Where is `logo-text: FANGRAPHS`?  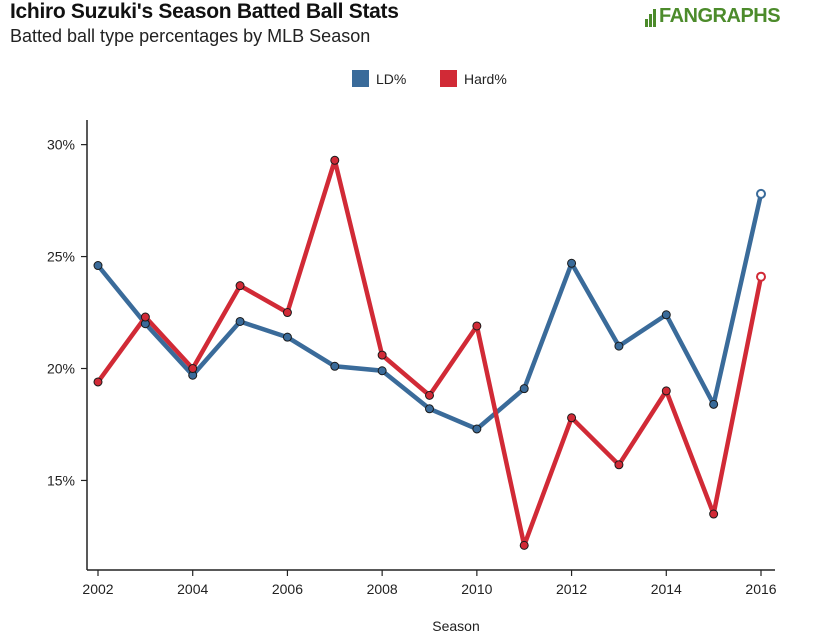 logo-text: FANGRAPHS is located at coordinates (720, 16).